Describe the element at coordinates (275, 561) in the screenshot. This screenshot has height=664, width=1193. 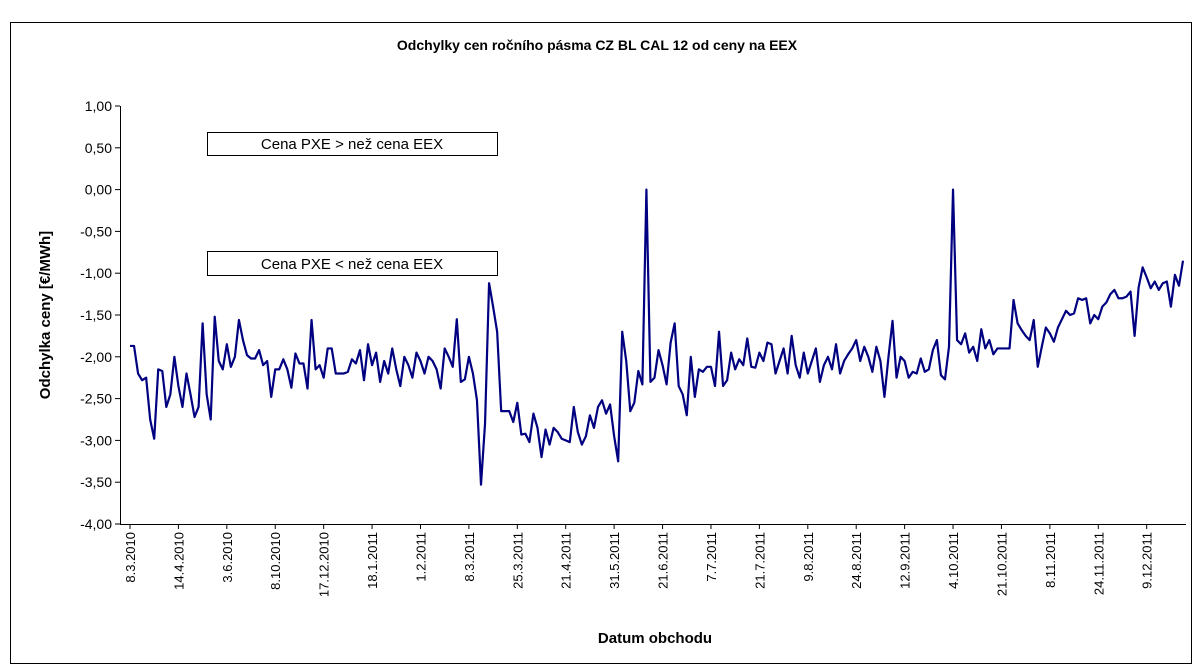
I see `x-tick-label: 8.10.2010` at that location.